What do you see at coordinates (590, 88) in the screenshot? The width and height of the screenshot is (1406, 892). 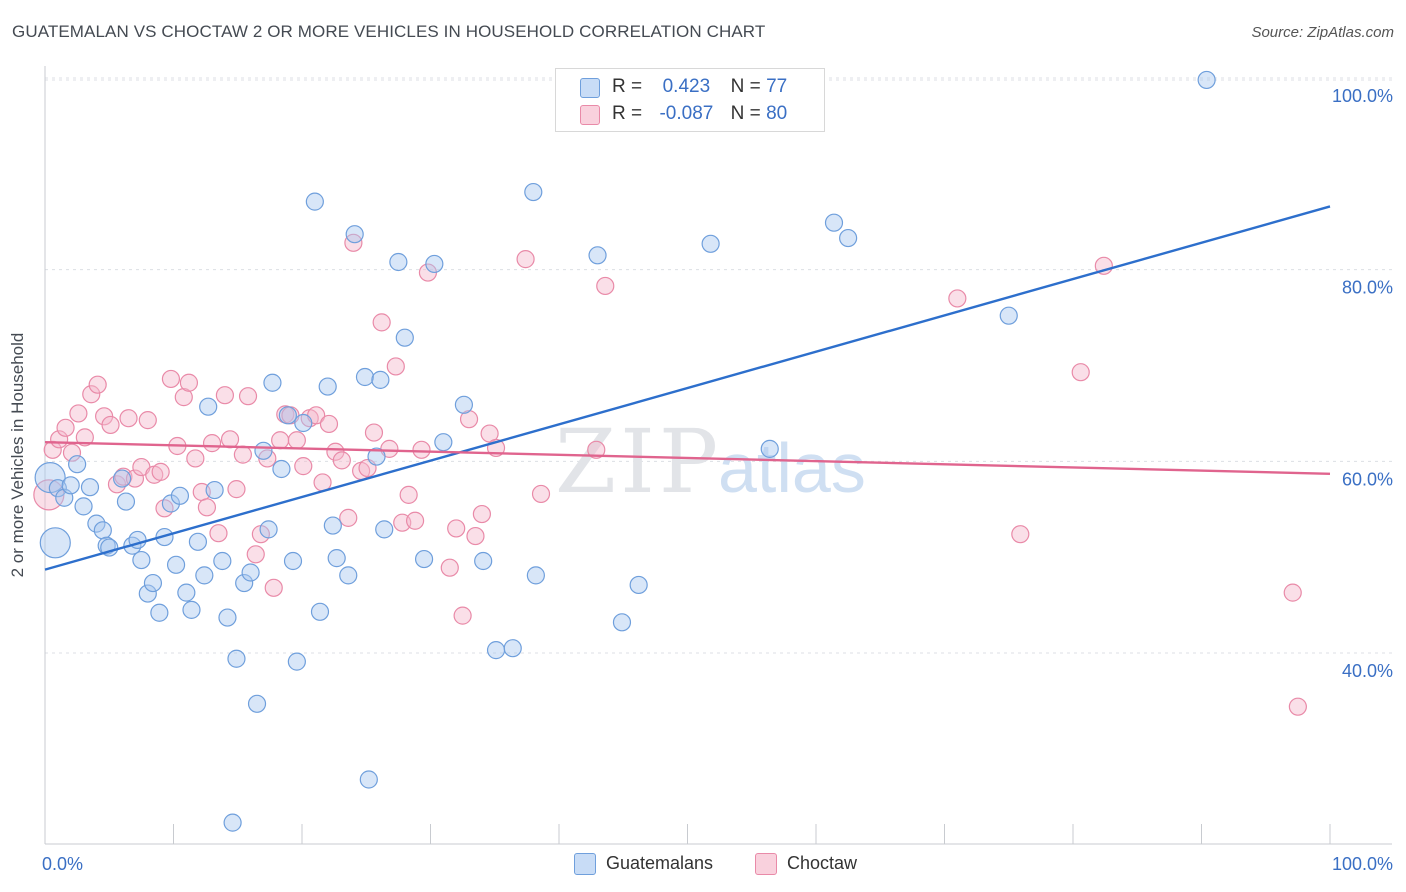 I see `legend-swatch-blue` at bounding box center [590, 88].